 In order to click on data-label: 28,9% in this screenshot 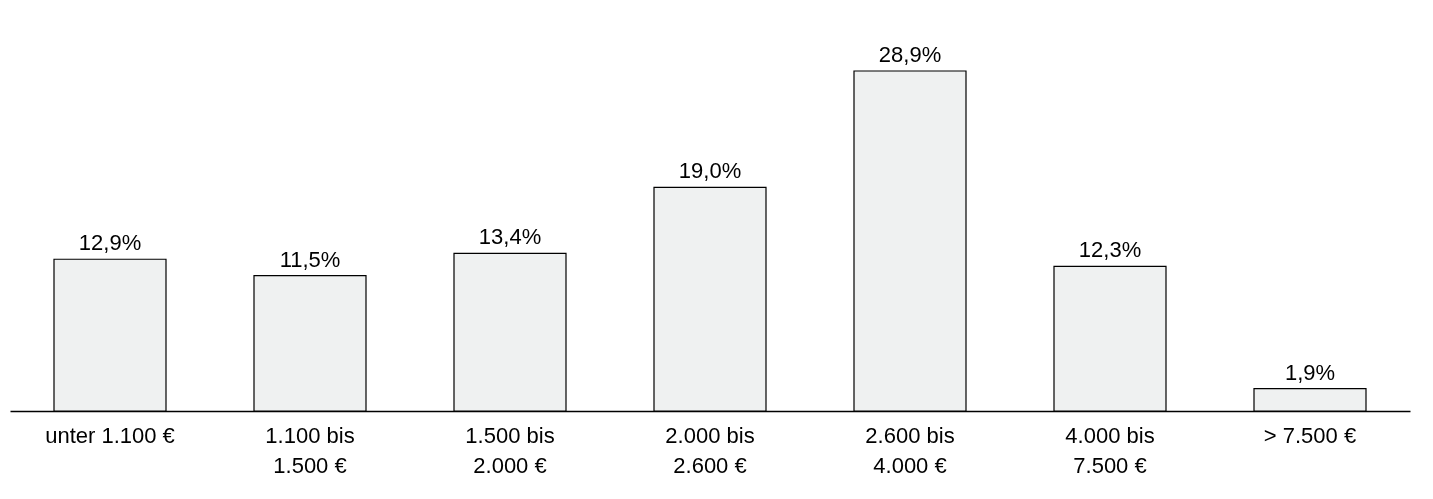, I will do `click(910, 54)`.